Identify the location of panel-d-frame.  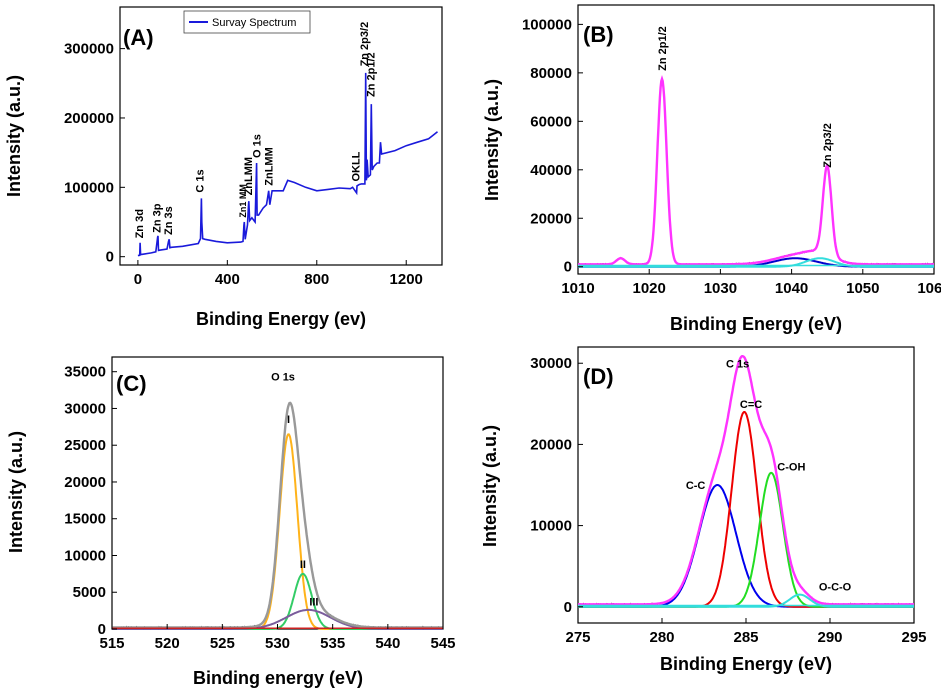
(746, 485).